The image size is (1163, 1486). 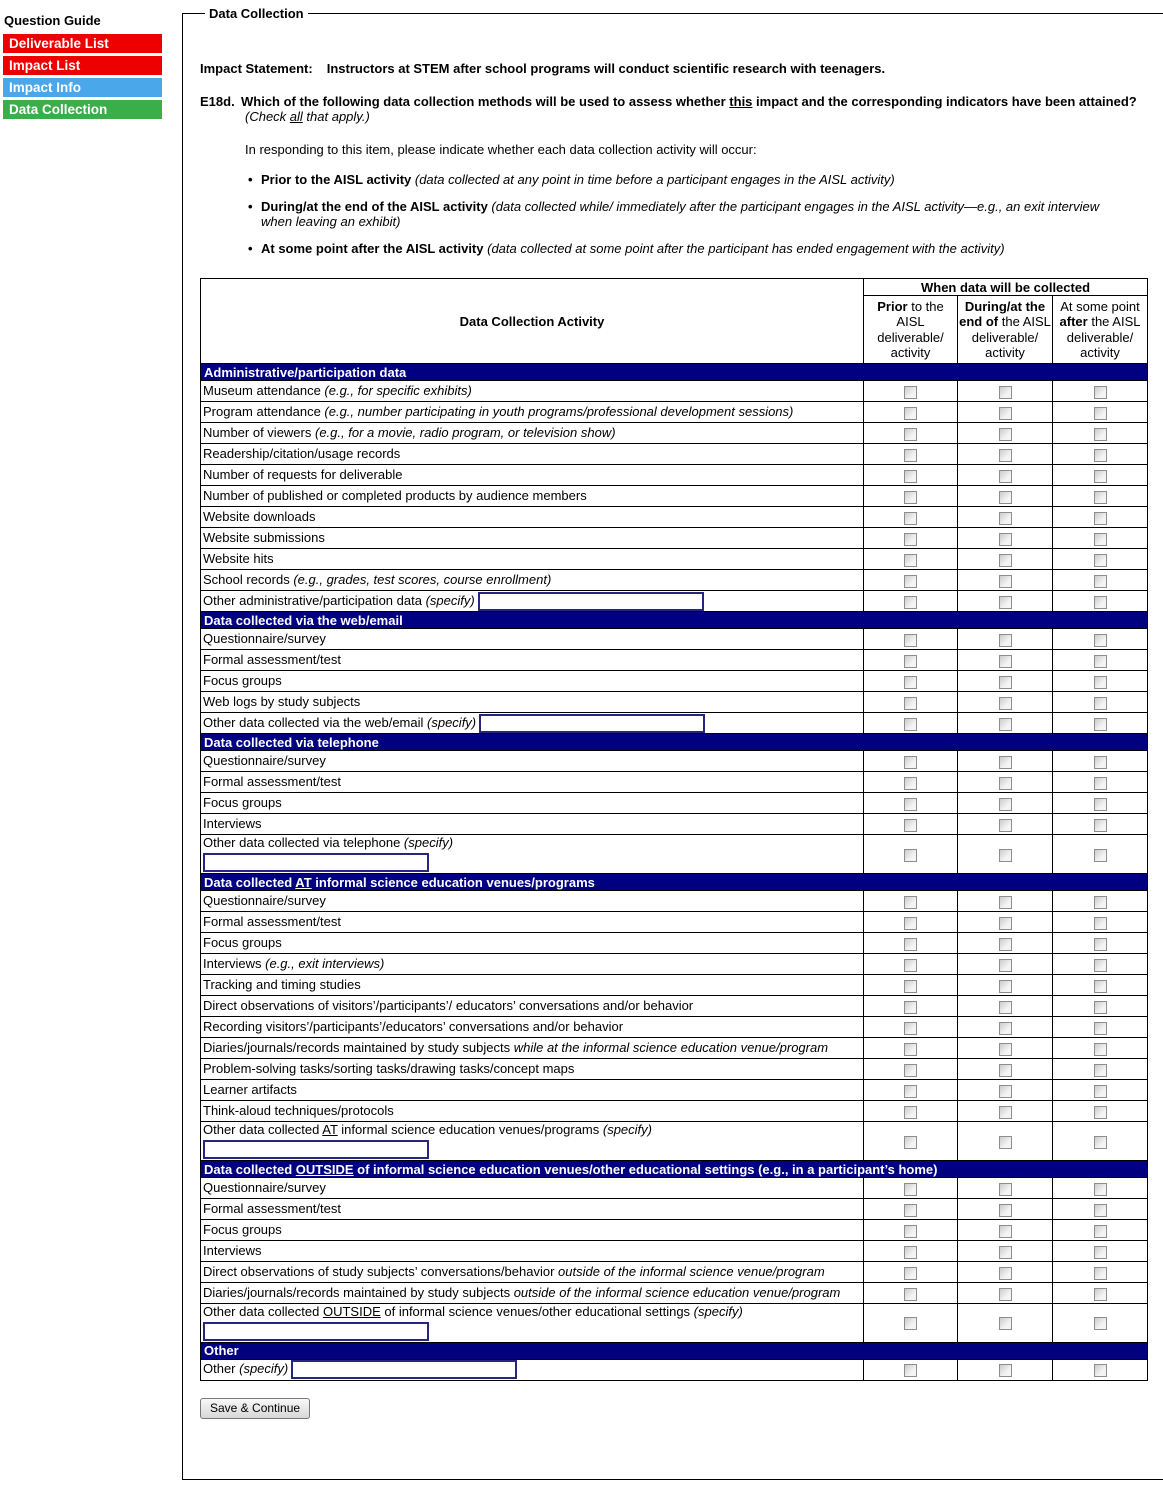 What do you see at coordinates (82, 43) in the screenshot?
I see `sidebar-item-deliverable-list: Deliverable List` at bounding box center [82, 43].